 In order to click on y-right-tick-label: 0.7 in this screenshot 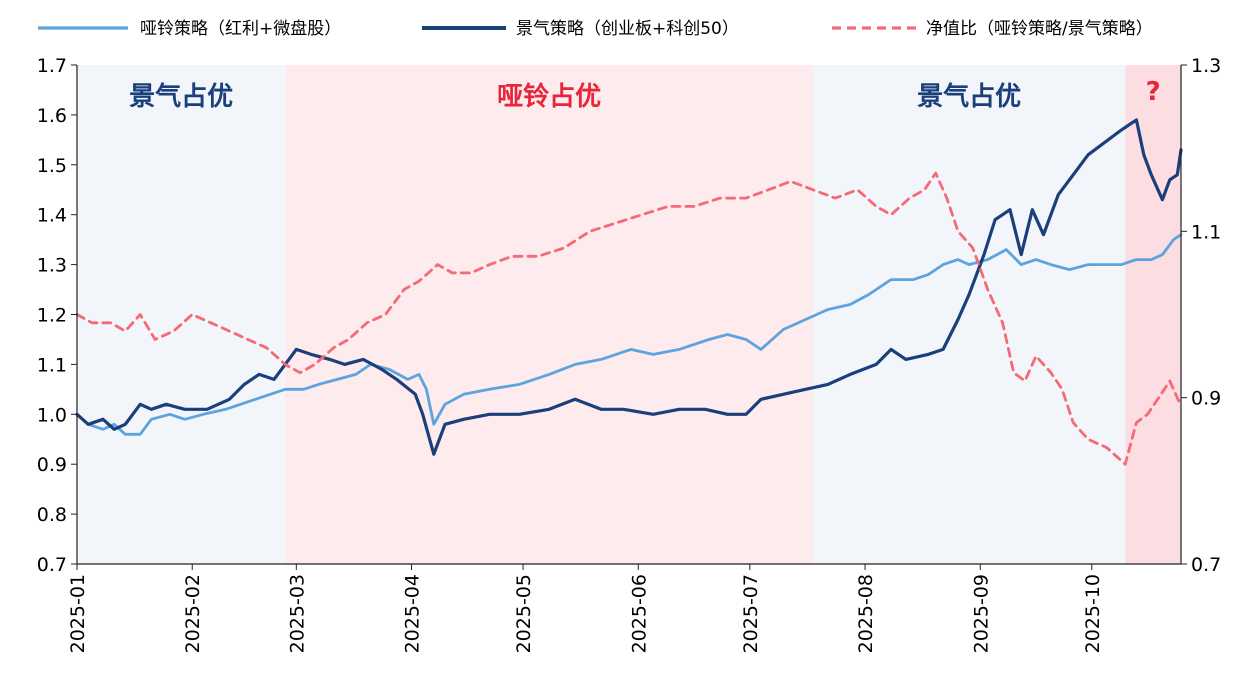, I will do `click(1206, 565)`.